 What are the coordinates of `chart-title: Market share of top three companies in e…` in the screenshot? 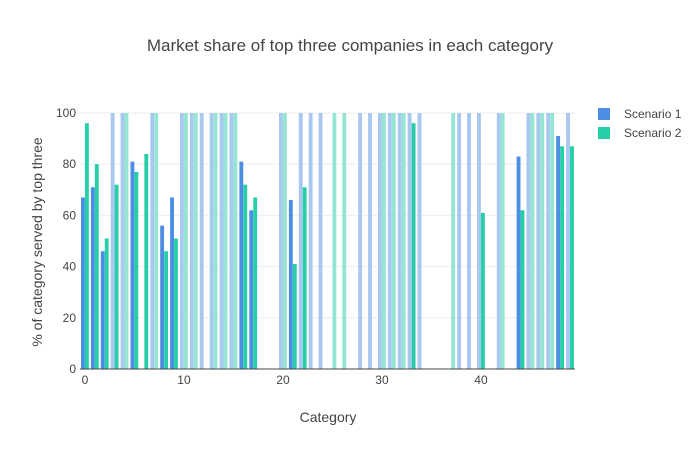 It's located at (350, 45).